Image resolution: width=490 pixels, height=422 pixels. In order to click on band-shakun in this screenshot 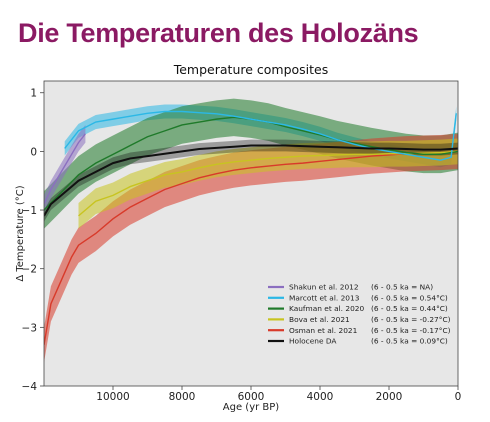, I will do `click(65, 168)`.